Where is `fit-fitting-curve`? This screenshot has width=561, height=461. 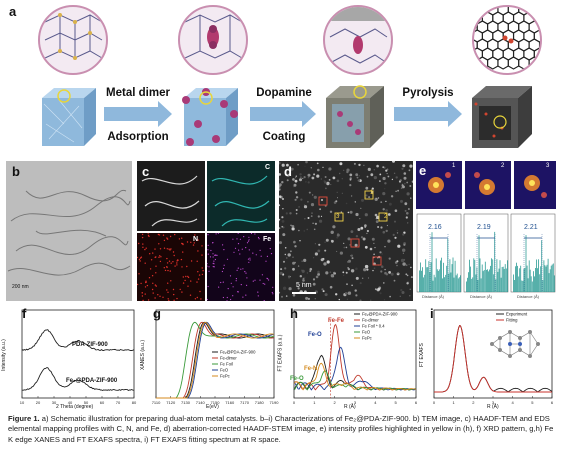 fit-fitting-curve is located at coordinates (493, 359).